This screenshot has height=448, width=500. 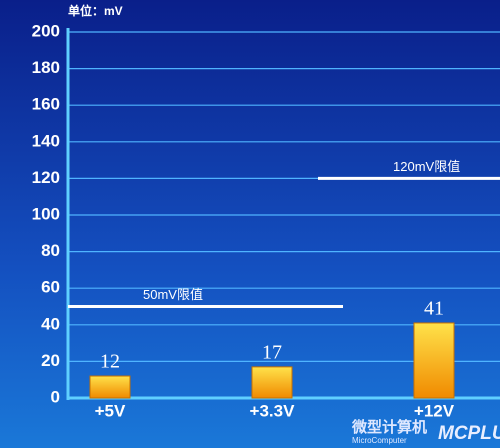 What do you see at coordinates (95, 10) in the screenshot?
I see `unit-label: 单位：mV` at bounding box center [95, 10].